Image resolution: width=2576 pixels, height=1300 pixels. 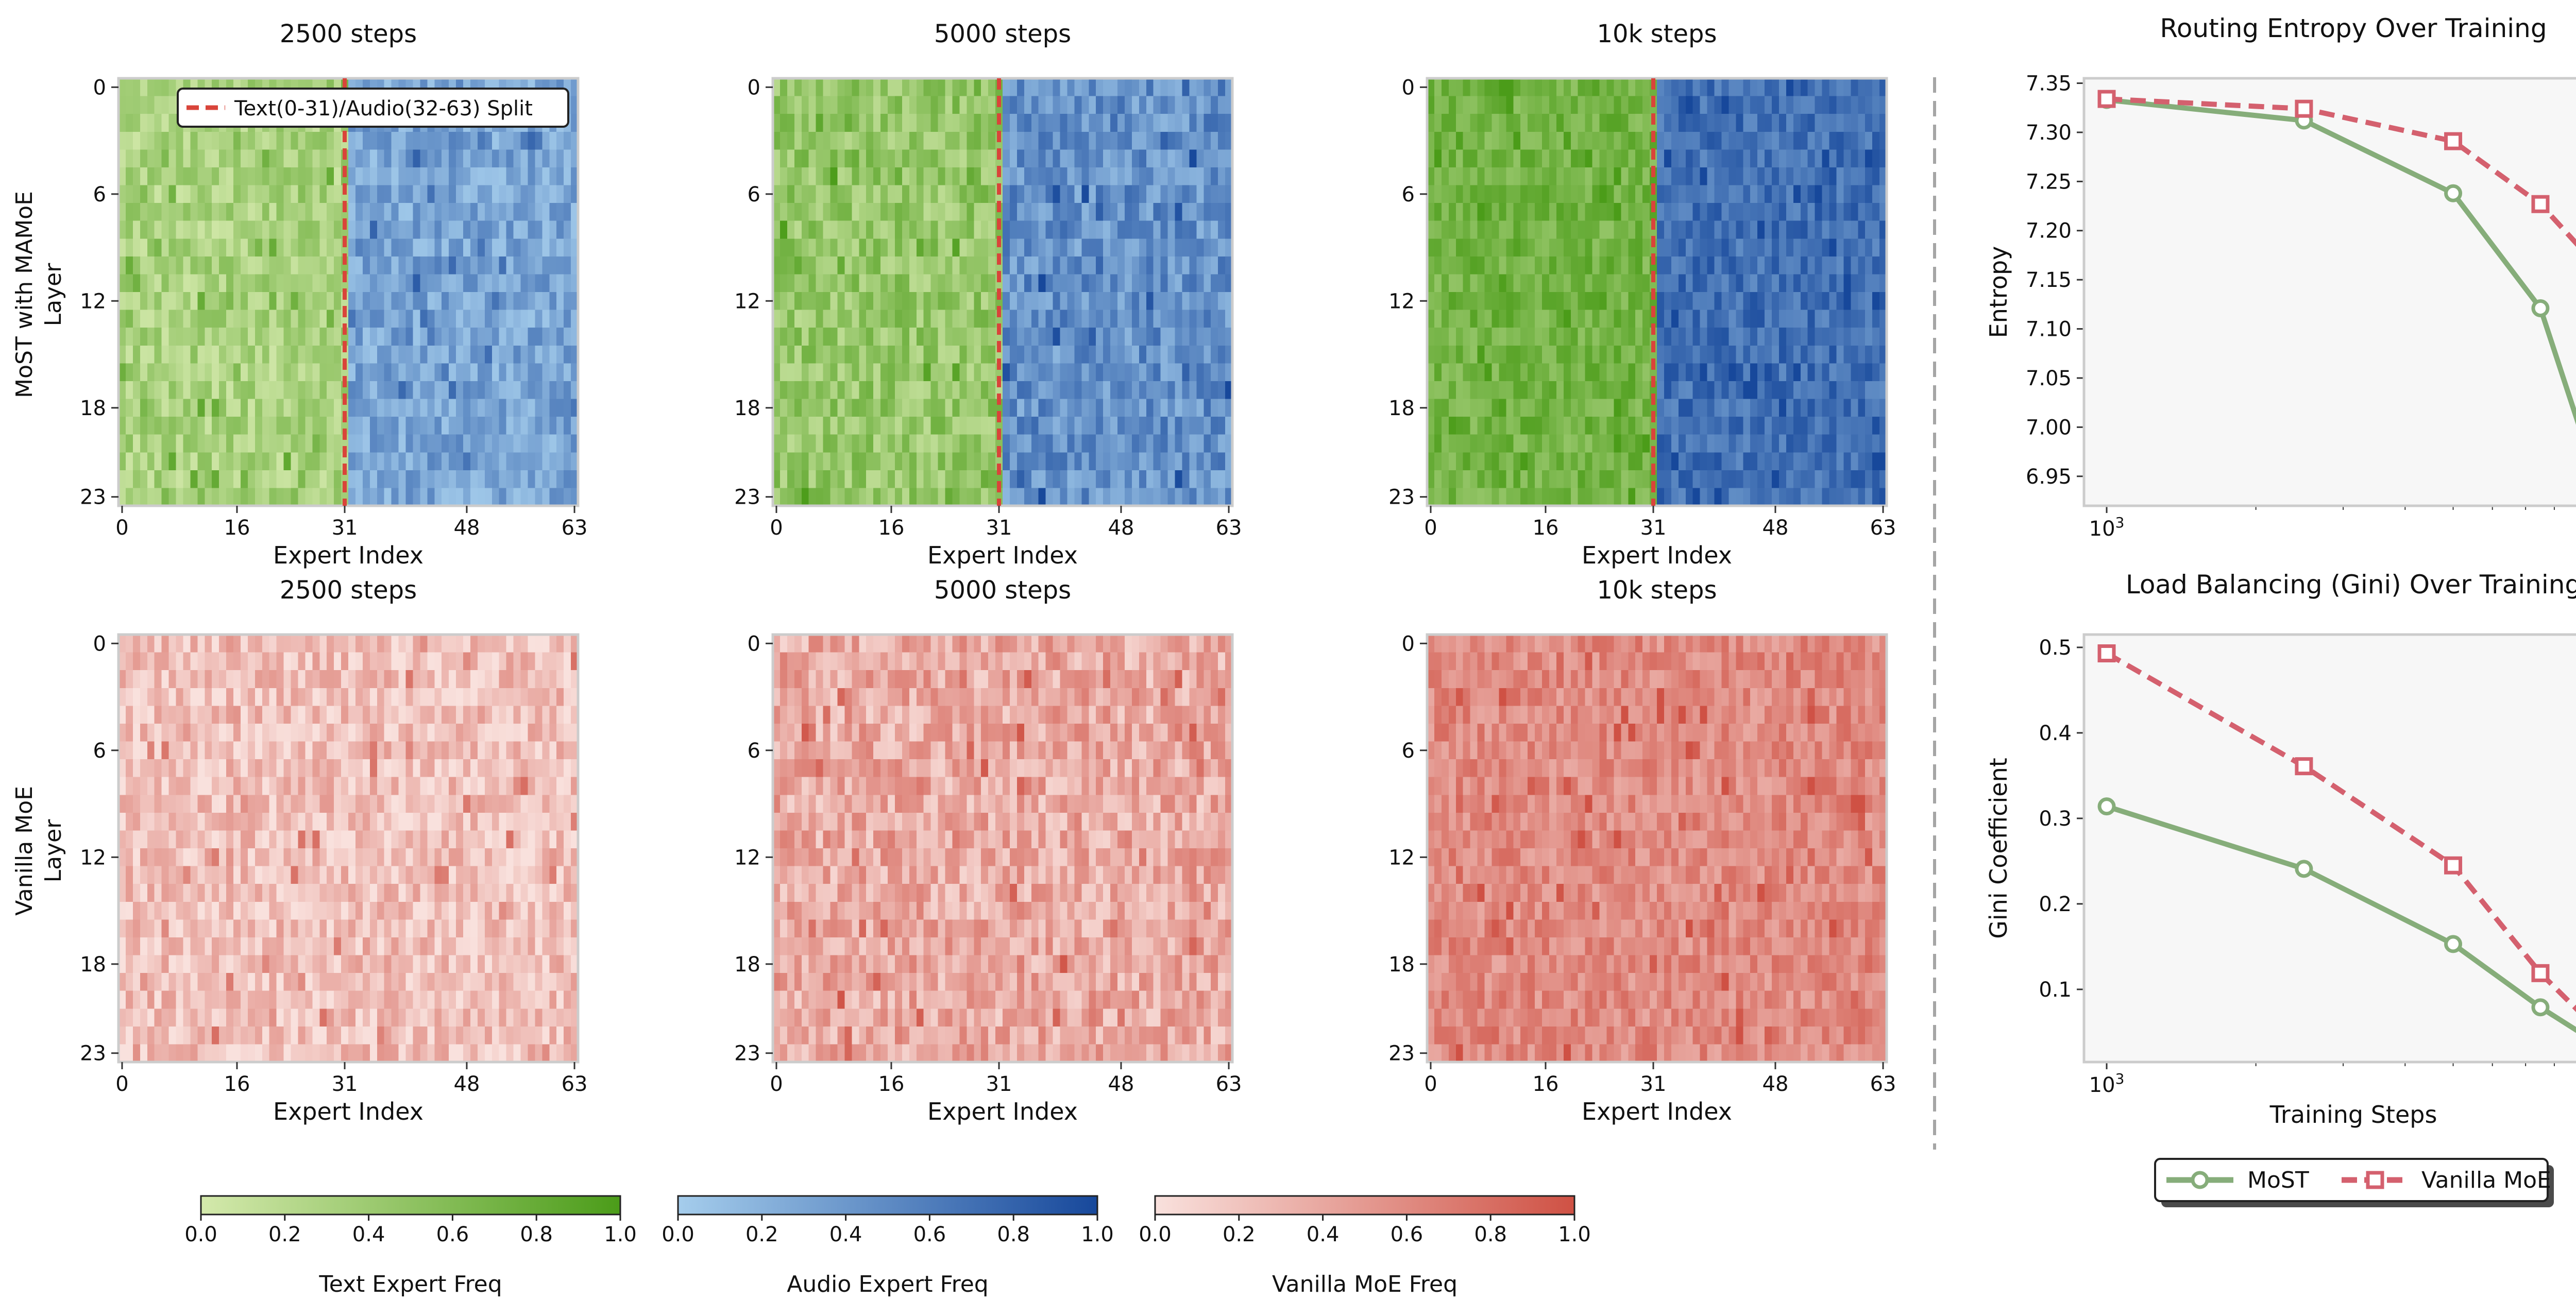 I want to click on y-tick-label: 6, so click(x=754, y=195).